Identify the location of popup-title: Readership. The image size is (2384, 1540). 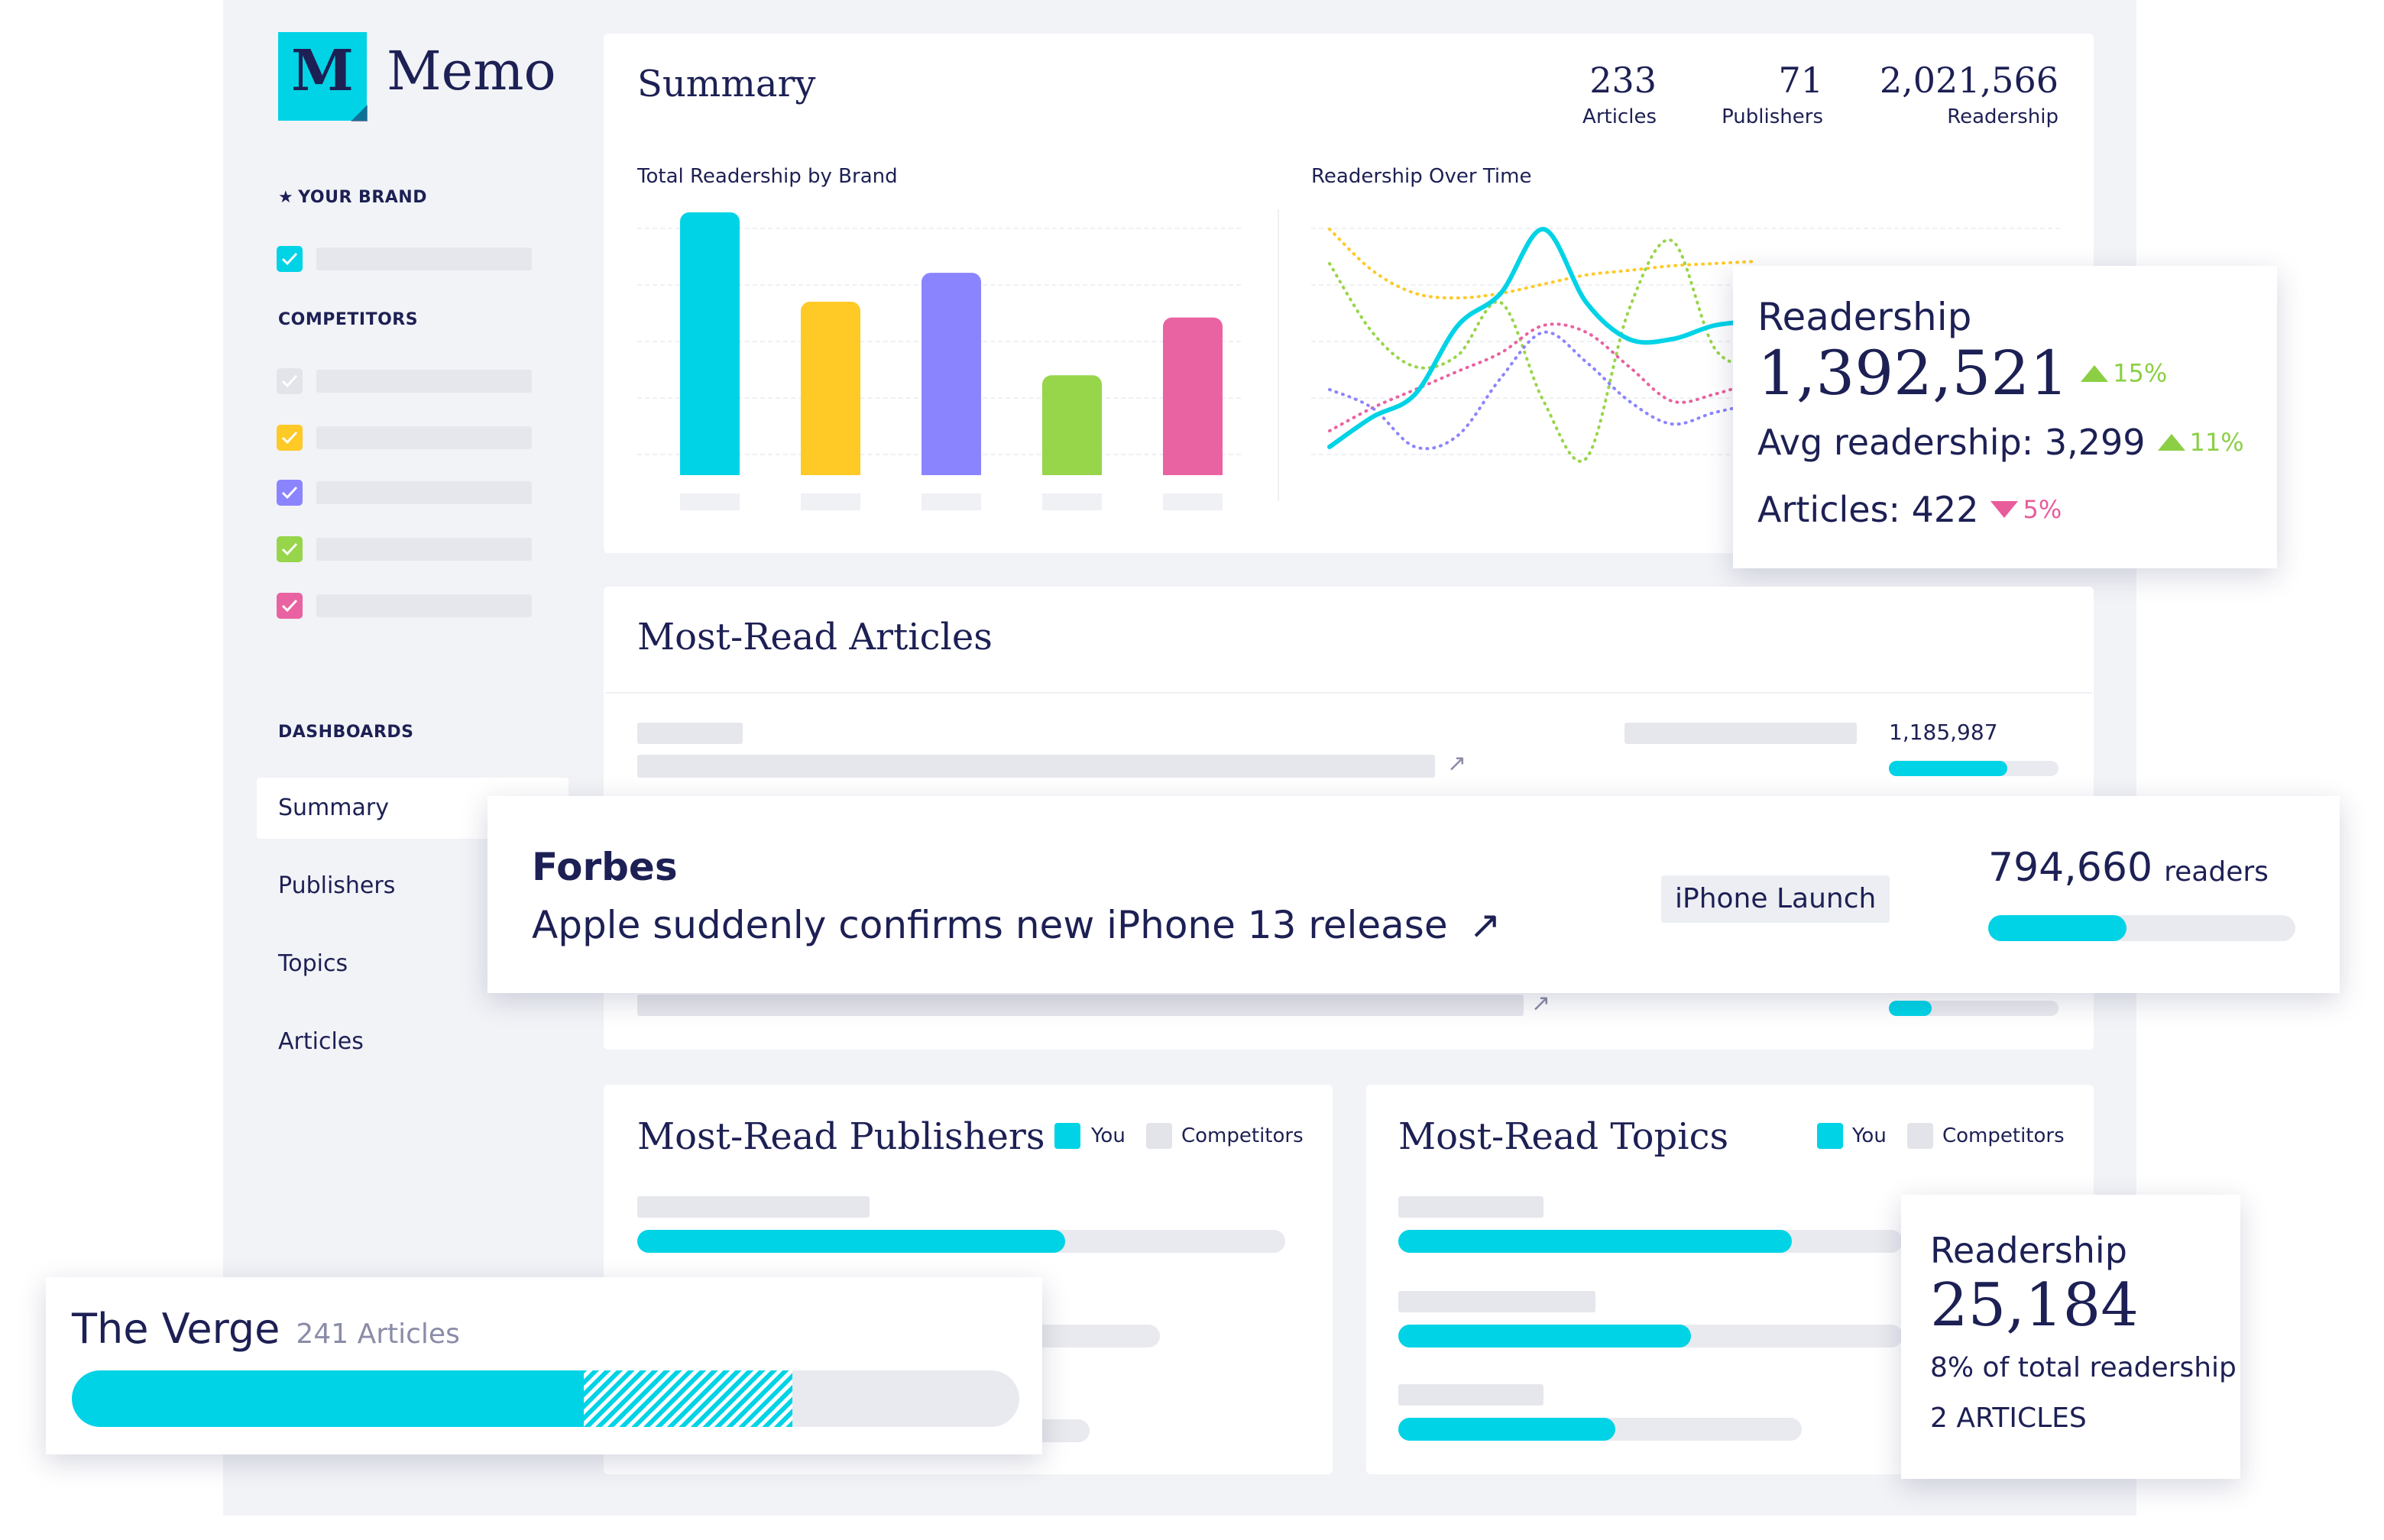
(1864, 317).